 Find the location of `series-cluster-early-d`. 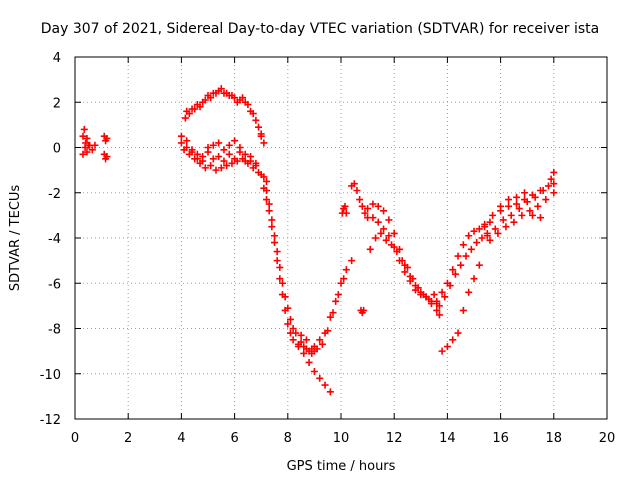

series-cluster-early-d is located at coordinates (105, 156).